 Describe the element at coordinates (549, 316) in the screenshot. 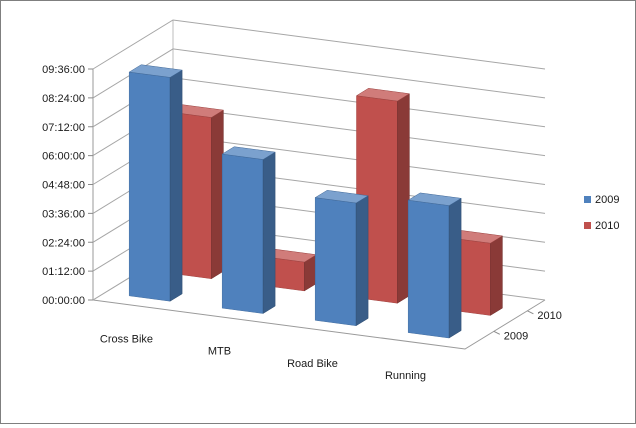

I see `depth-tick-label: 2010` at that location.